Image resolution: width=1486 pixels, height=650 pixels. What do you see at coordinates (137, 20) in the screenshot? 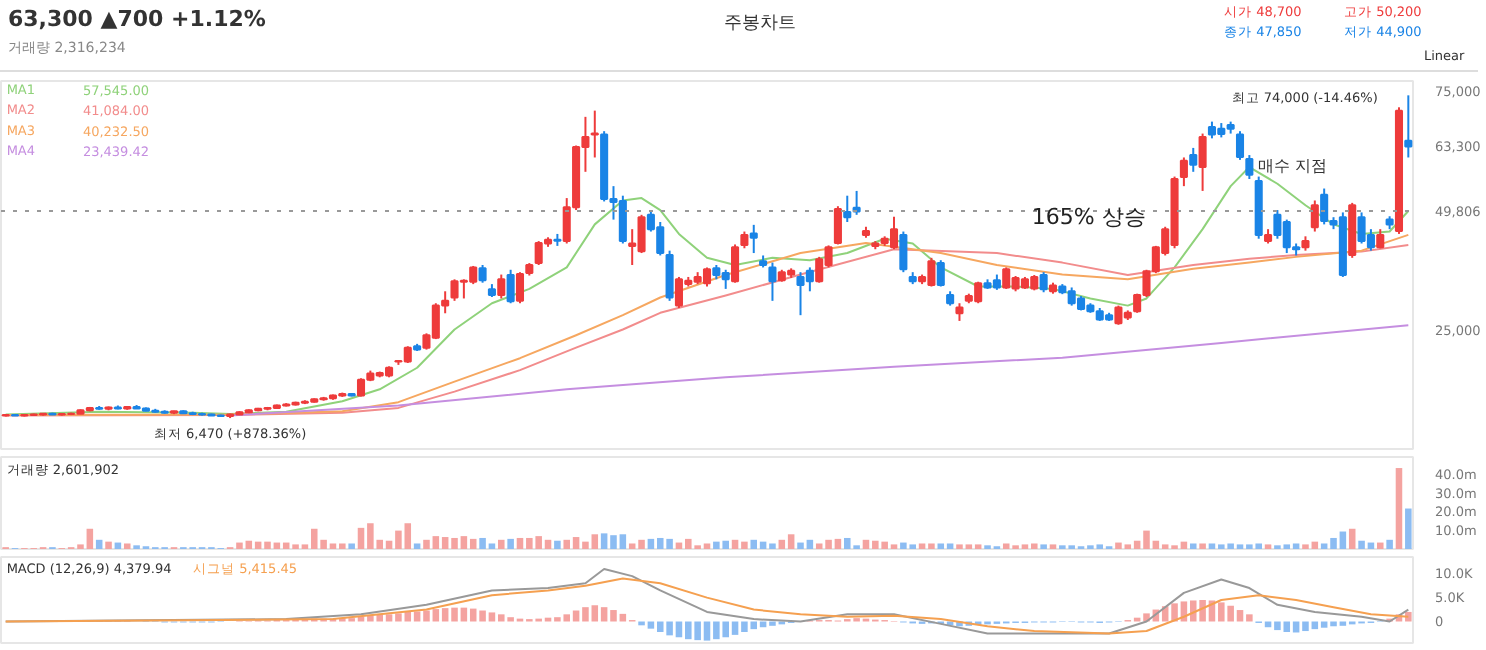
I see `text: 63,300 ▲700 +1.12%` at bounding box center [137, 20].